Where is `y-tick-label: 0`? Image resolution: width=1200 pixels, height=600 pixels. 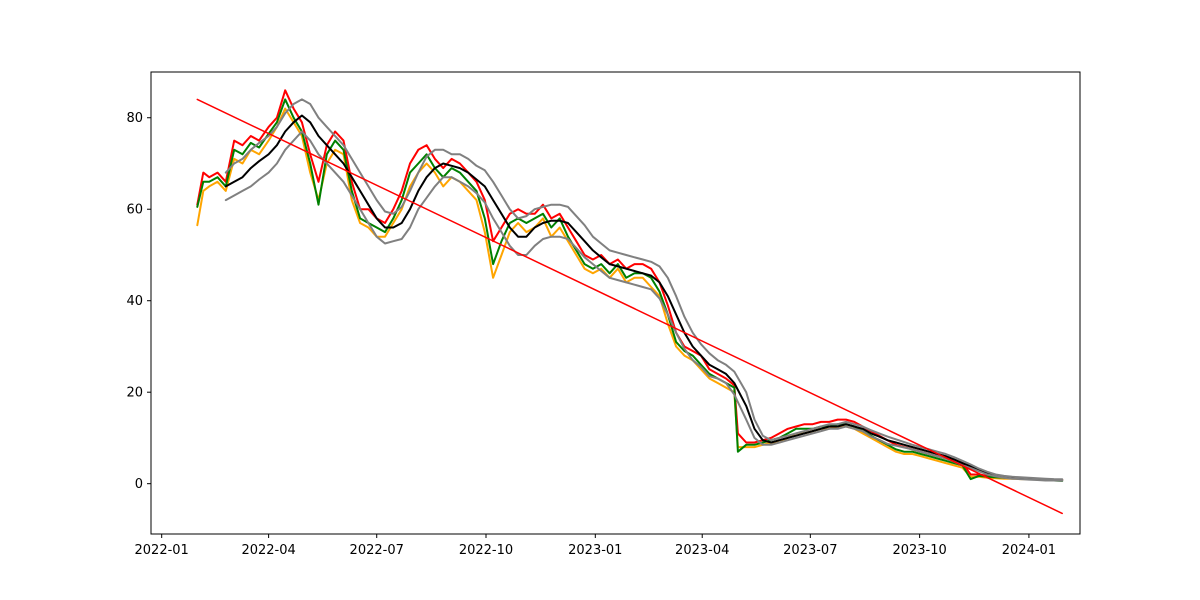 y-tick-label: 0 is located at coordinates (139, 484).